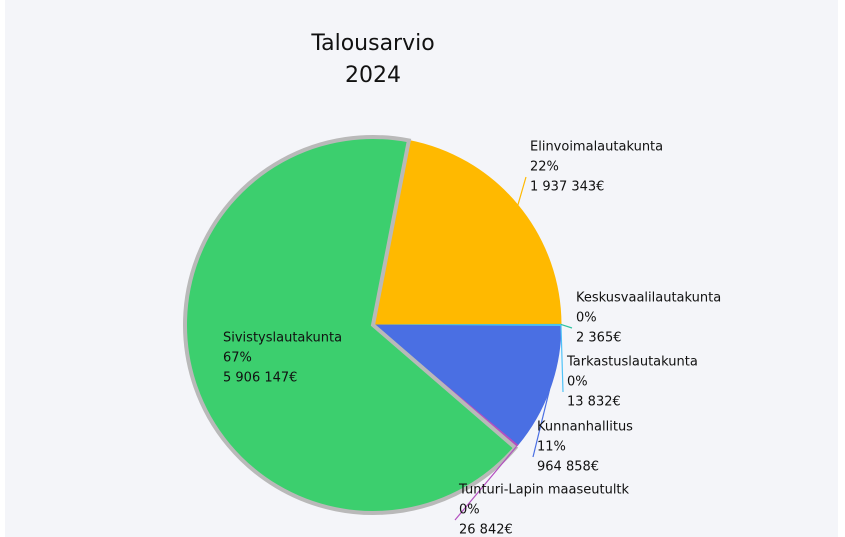  Describe the element at coordinates (632, 362) in the screenshot. I see `slice-label: Tarkastuslautakunta` at that location.